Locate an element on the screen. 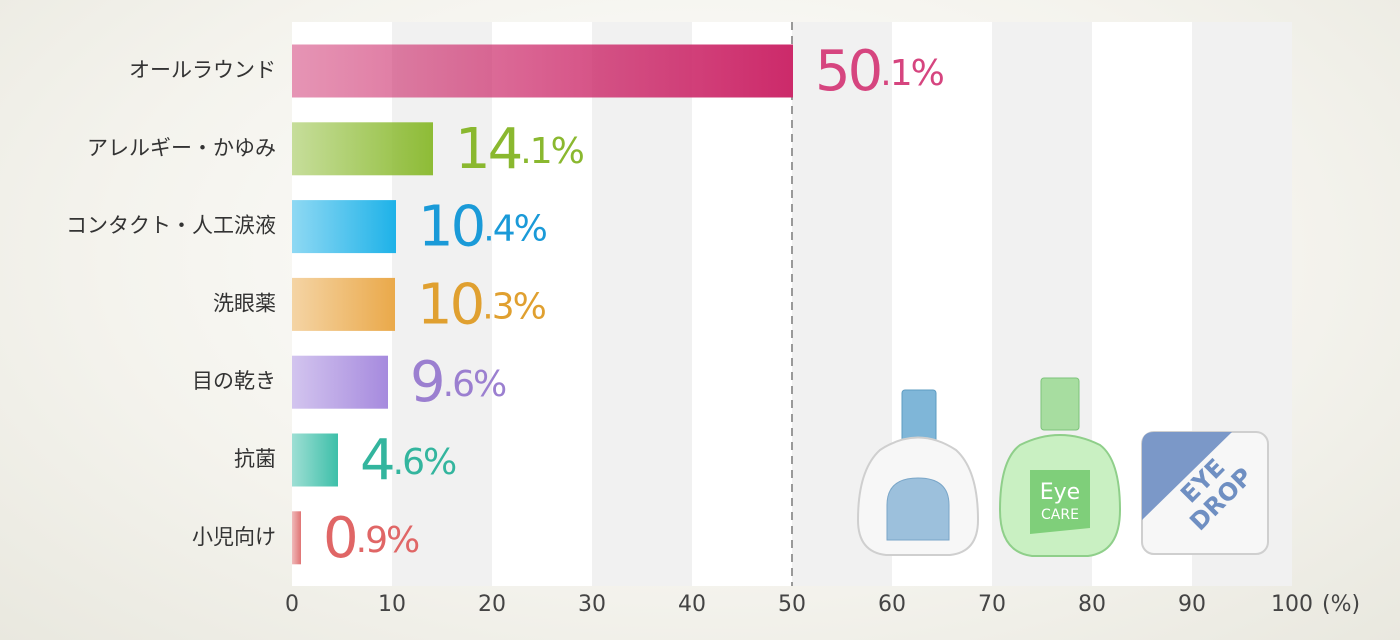 This screenshot has height=640, width=1400. x-tick-label: 10 is located at coordinates (392, 604).